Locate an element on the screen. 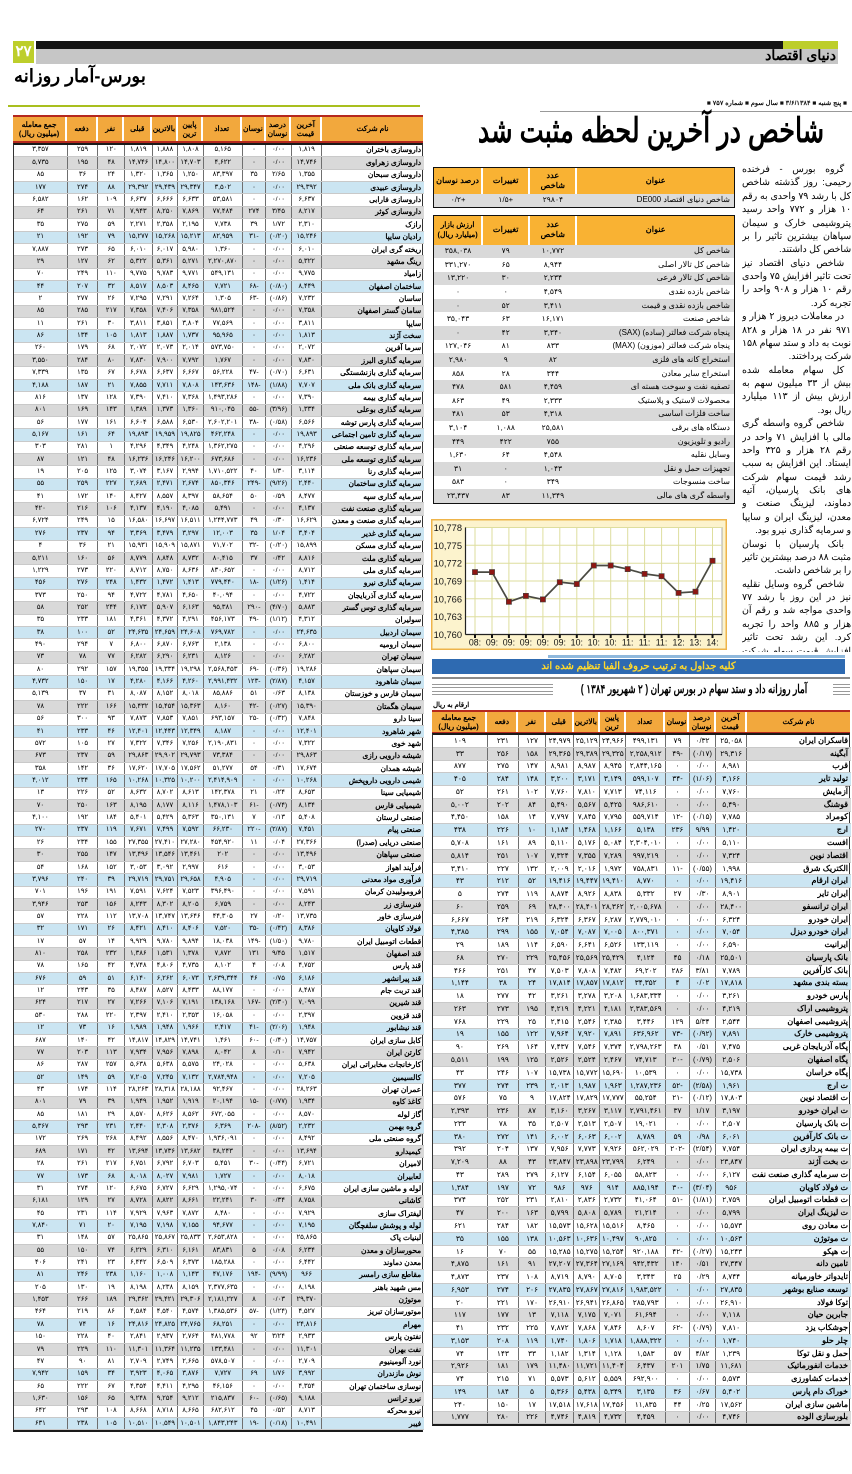  svg-text: 10,775 is located at coordinates (448, 546).